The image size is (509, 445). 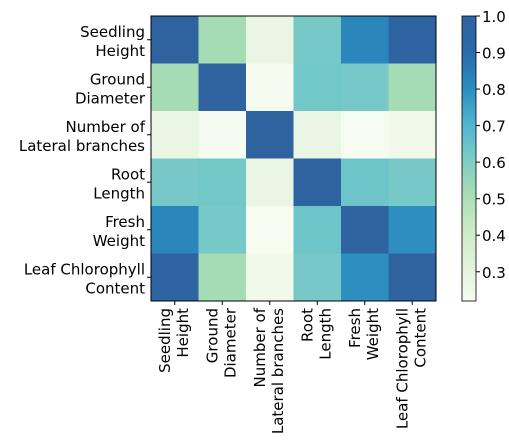 I want to click on colorbar-tick-label: 0.6, so click(x=494, y=163).